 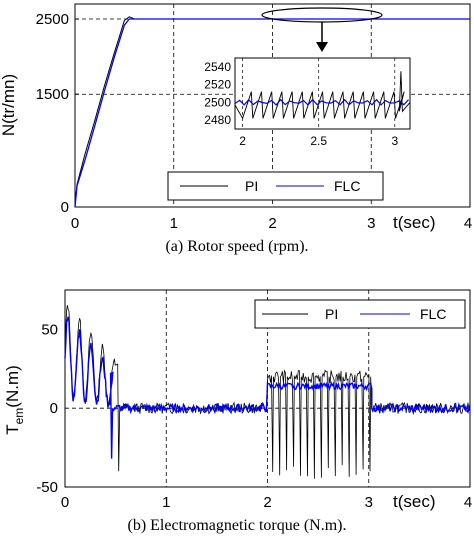 What do you see at coordinates (321, 102) in the screenshot?
I see `inset-flc-line` at bounding box center [321, 102].